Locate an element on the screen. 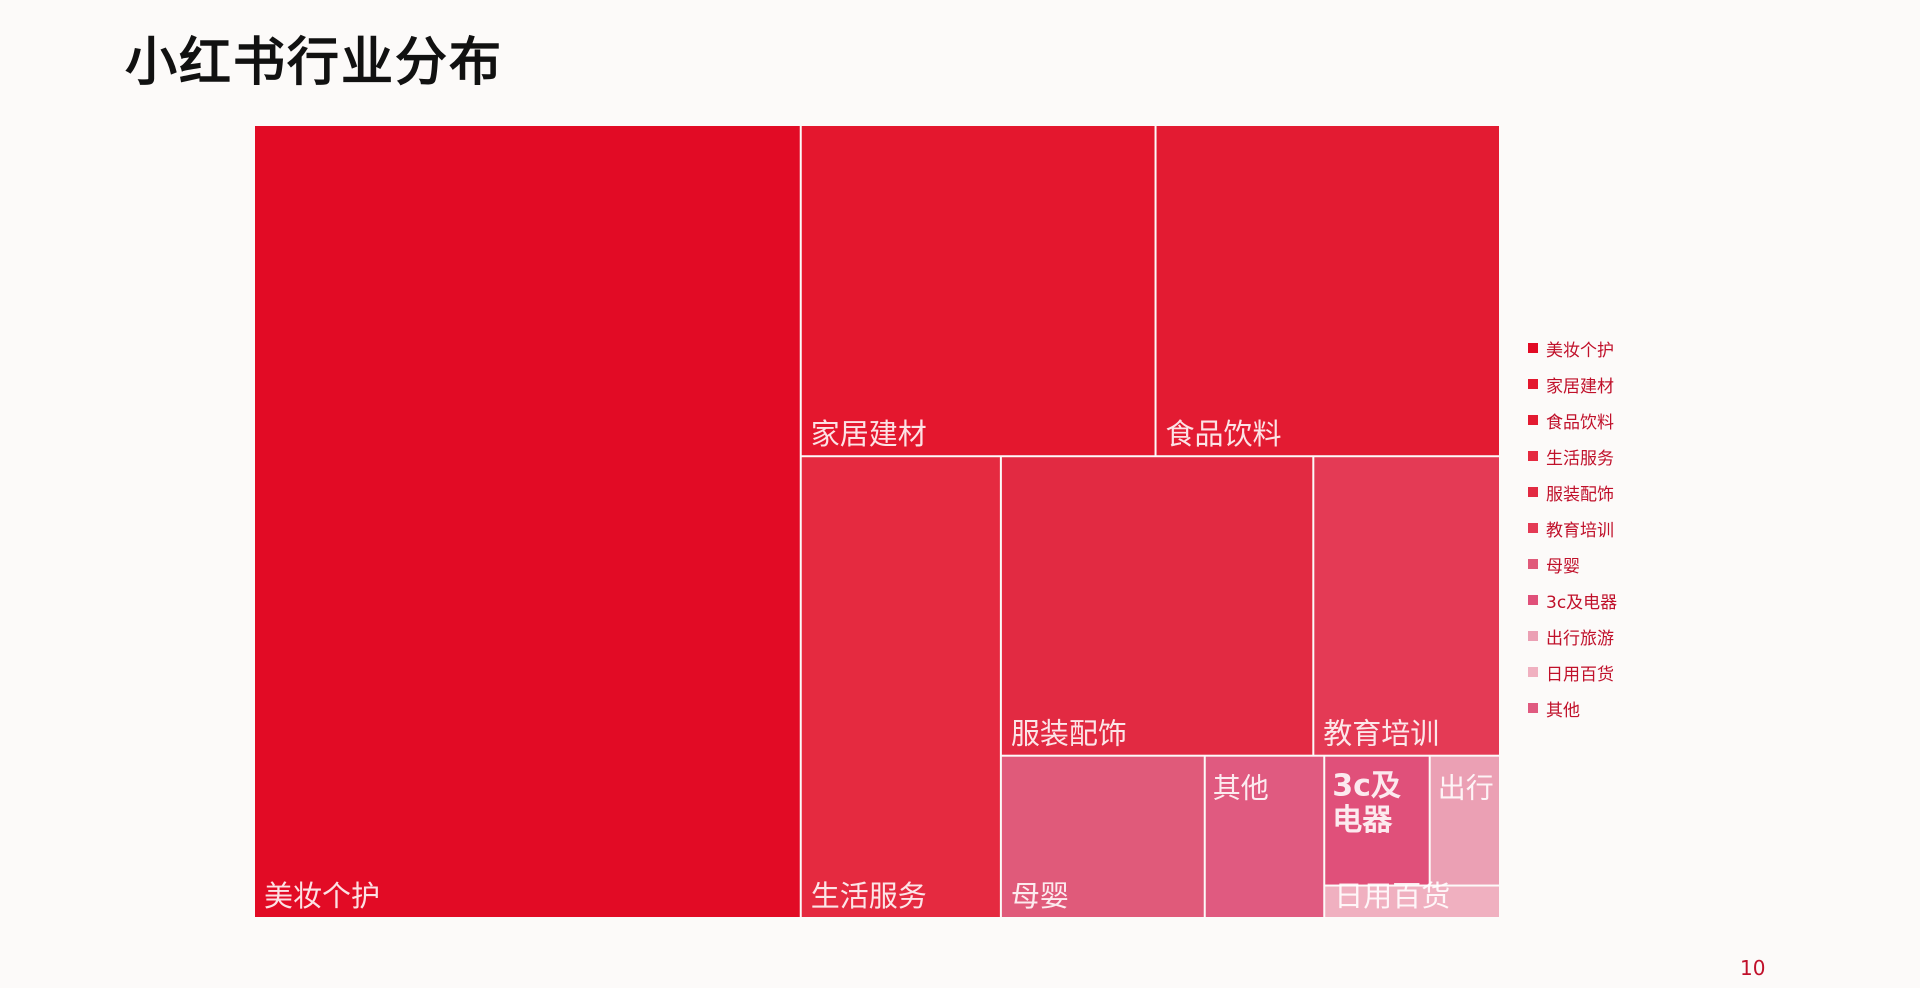 The width and height of the screenshot is (1920, 988). treemap-cell-label: 美妆个护 is located at coordinates (322, 896).